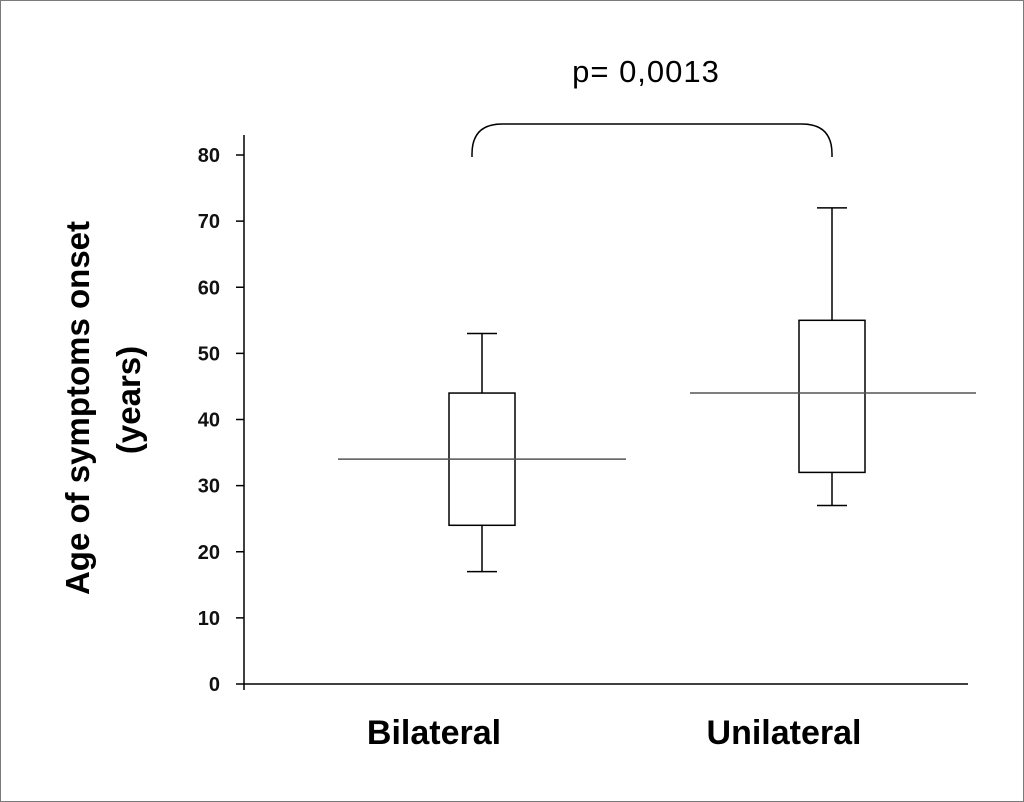  What do you see at coordinates (209, 487) in the screenshot?
I see `y-tick-label: 30` at bounding box center [209, 487].